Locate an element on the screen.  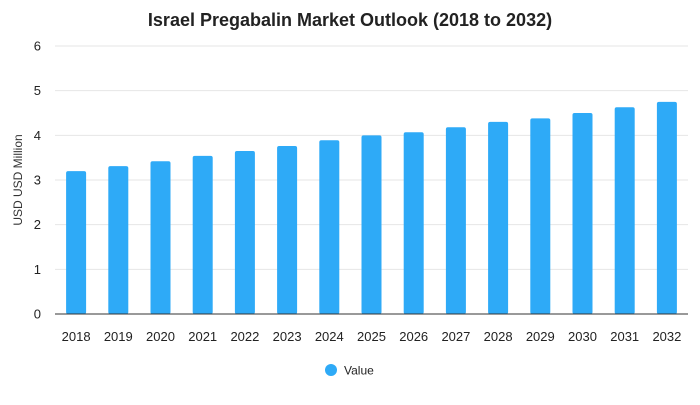
x-tick-label: 2032 is located at coordinates (666, 336).